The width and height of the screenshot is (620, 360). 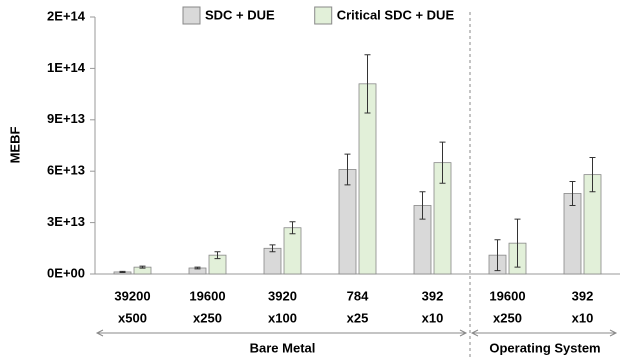 I want to click on group-label: Bare Metal, so click(x=283, y=347).